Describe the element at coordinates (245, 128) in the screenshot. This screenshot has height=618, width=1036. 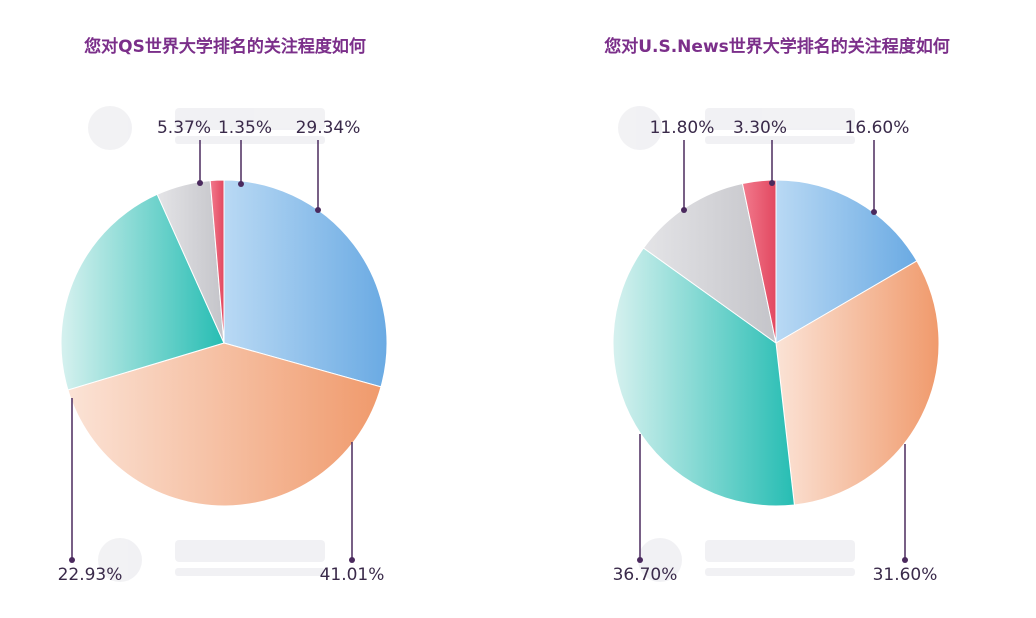
I see `slice-percent-label: 1.35%` at that location.